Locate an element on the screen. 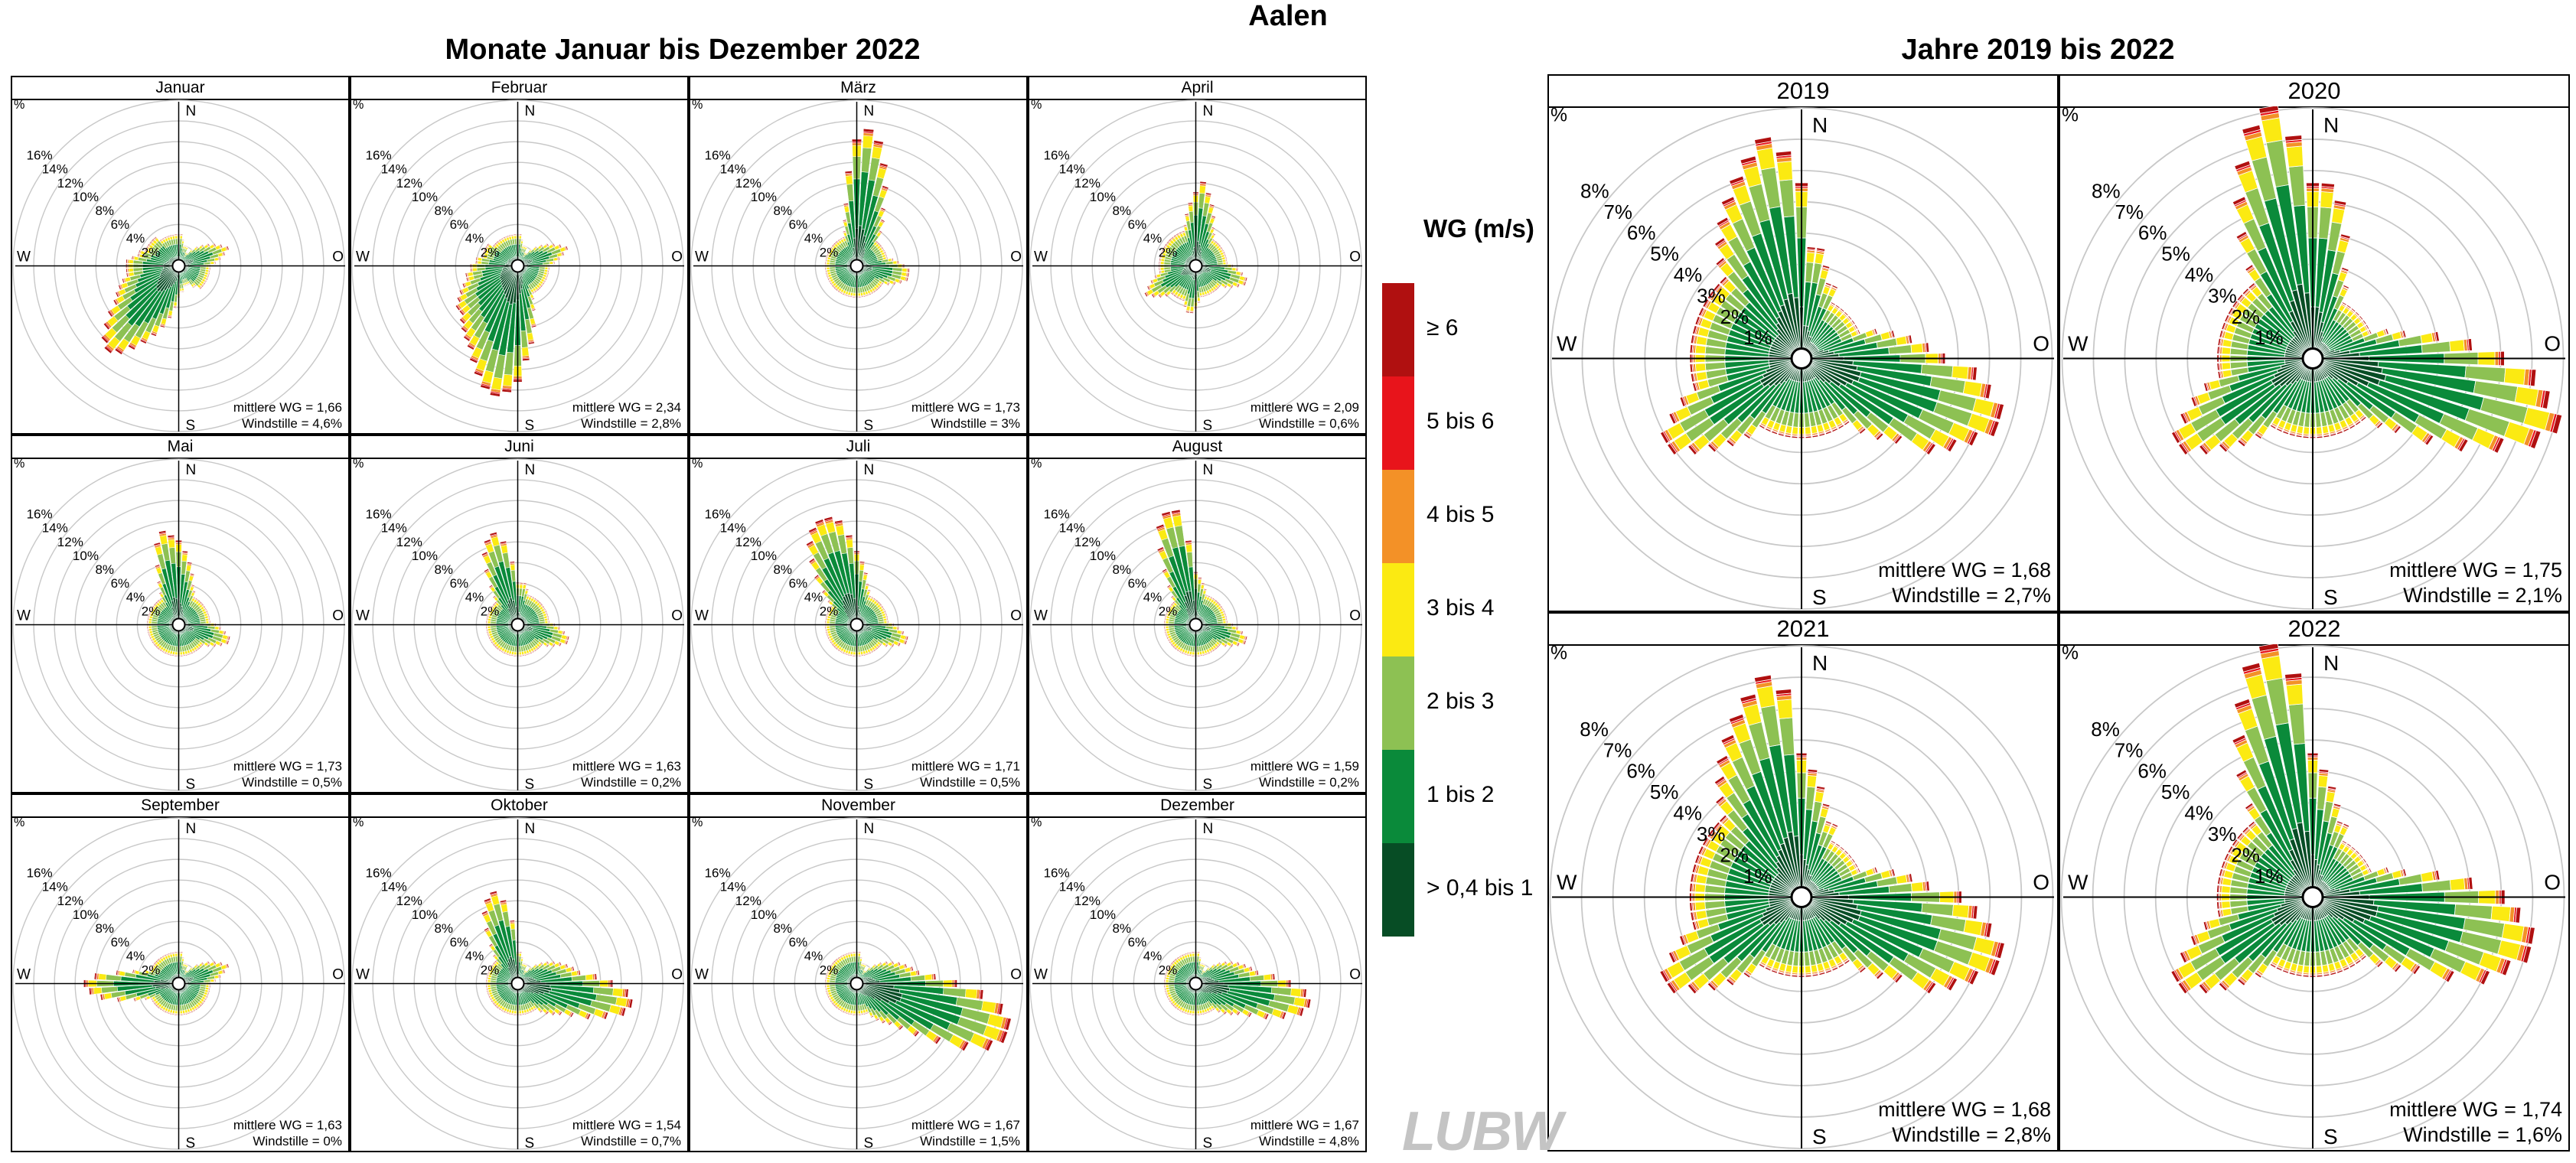 The image size is (2576, 1163). mean-speed-text: mittlere WG = 1,68 is located at coordinates (1964, 1110).